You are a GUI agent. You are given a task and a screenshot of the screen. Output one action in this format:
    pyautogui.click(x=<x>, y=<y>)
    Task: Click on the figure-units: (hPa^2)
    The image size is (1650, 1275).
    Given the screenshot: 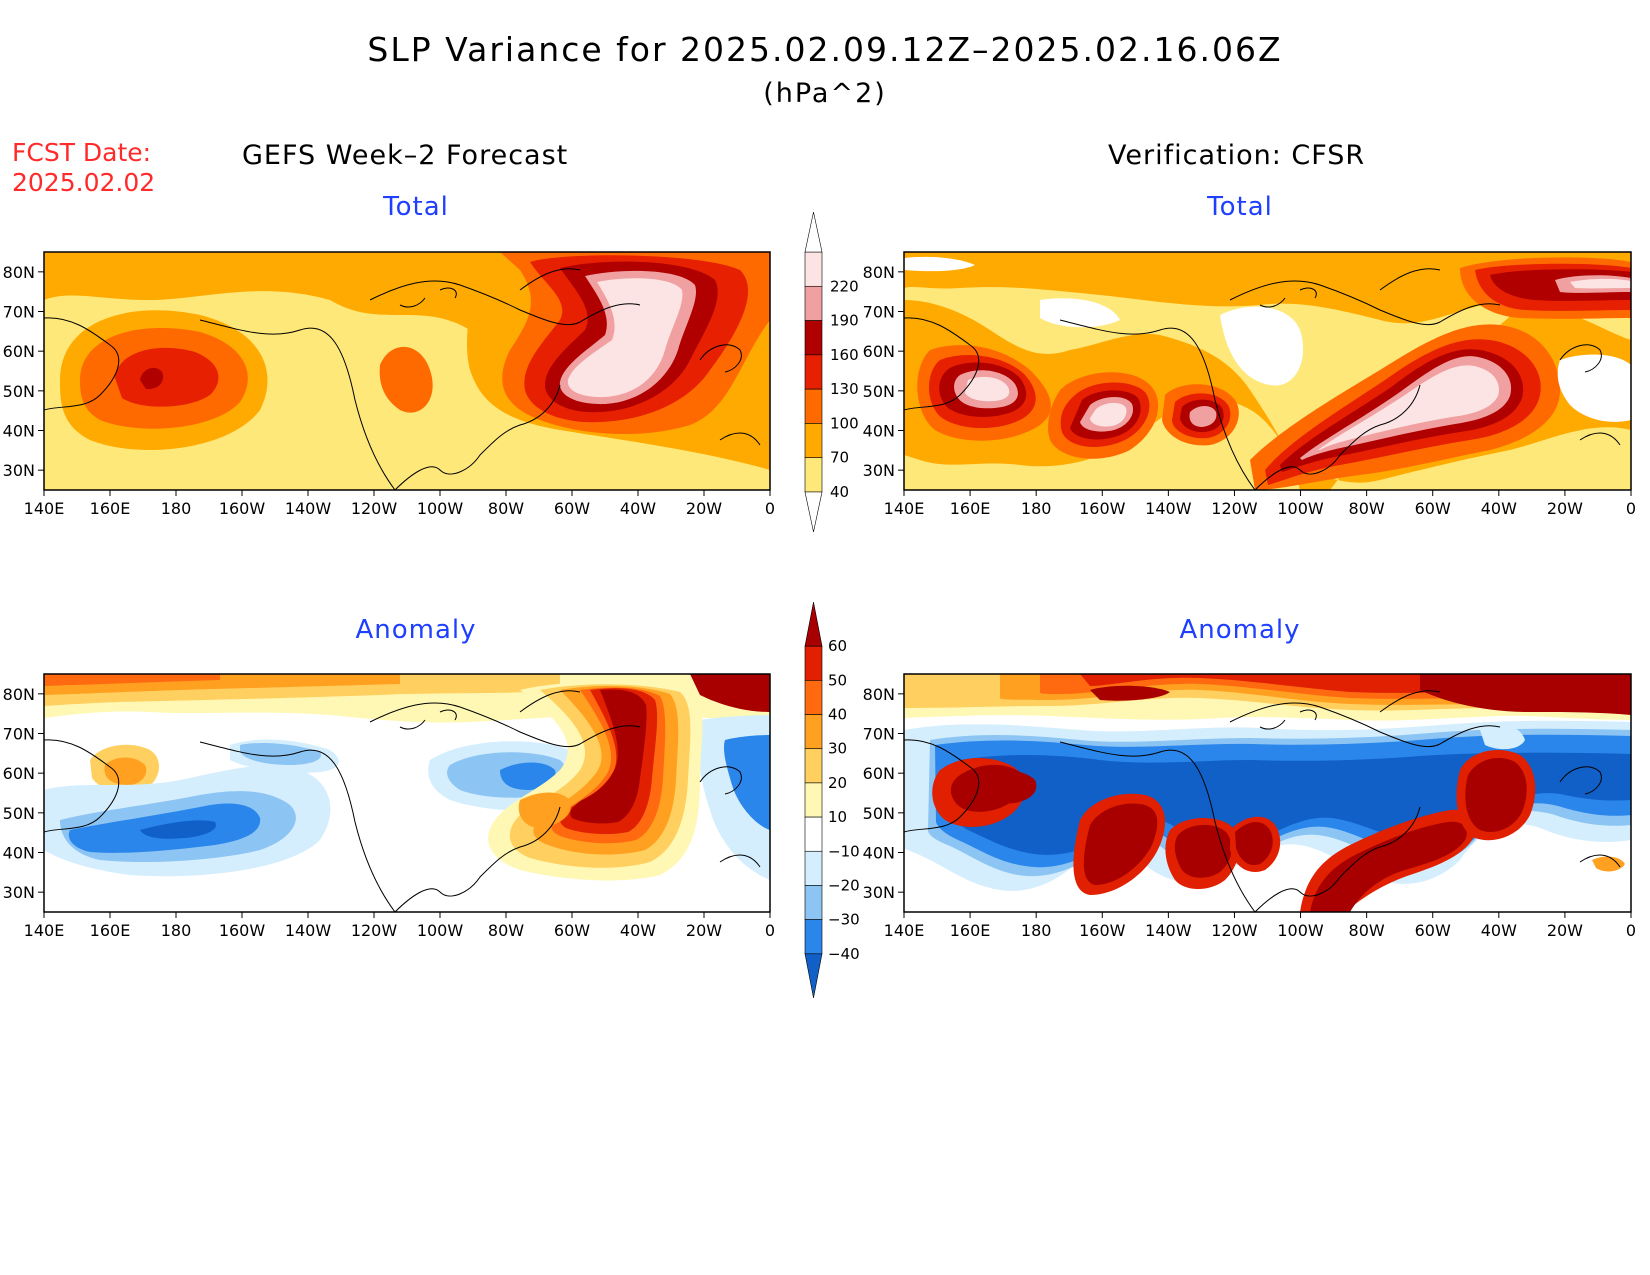 What is the action you would take?
    pyautogui.click(x=825, y=93)
    